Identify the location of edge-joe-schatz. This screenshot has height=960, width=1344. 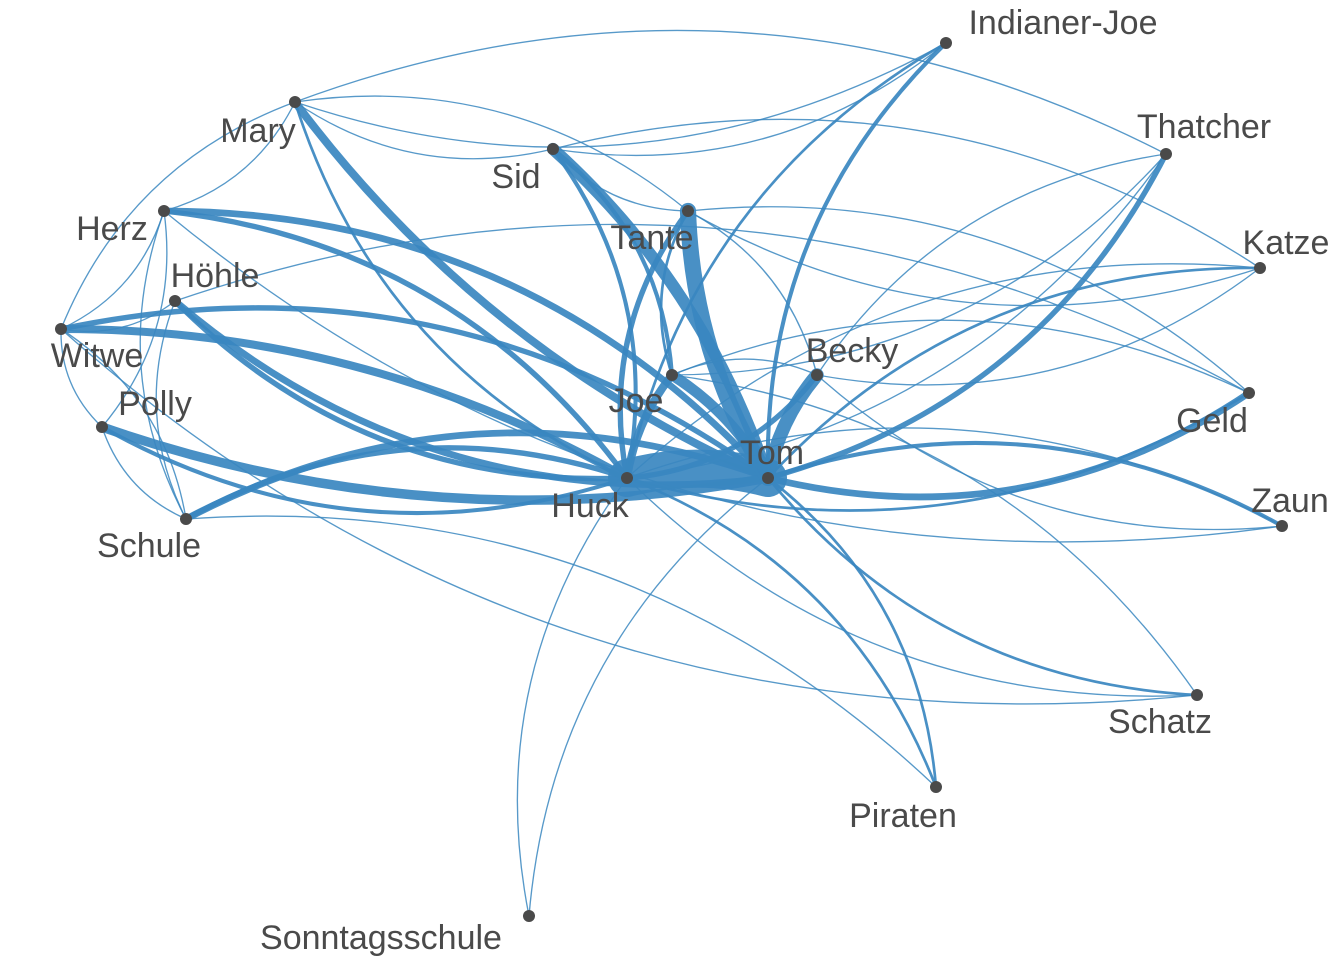
(934, 535).